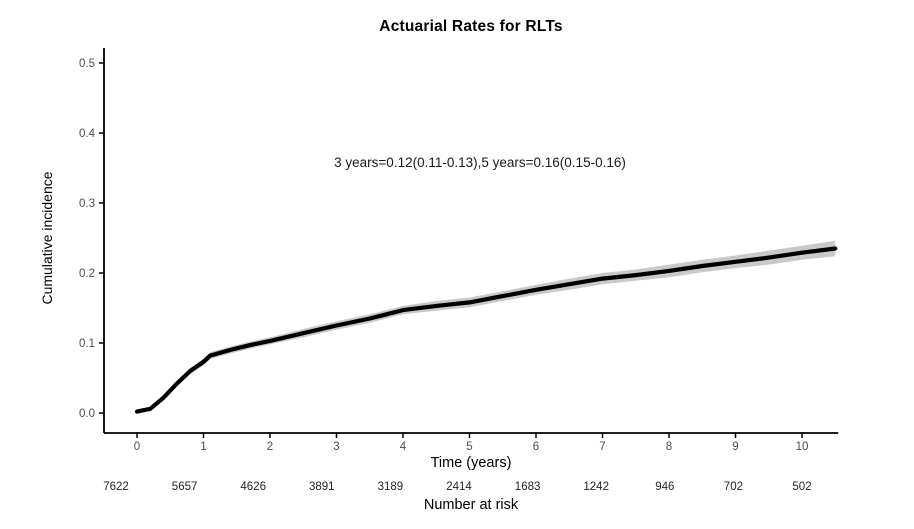 The image size is (914, 529). I want to click on x-tick-label: 4, so click(403, 447).